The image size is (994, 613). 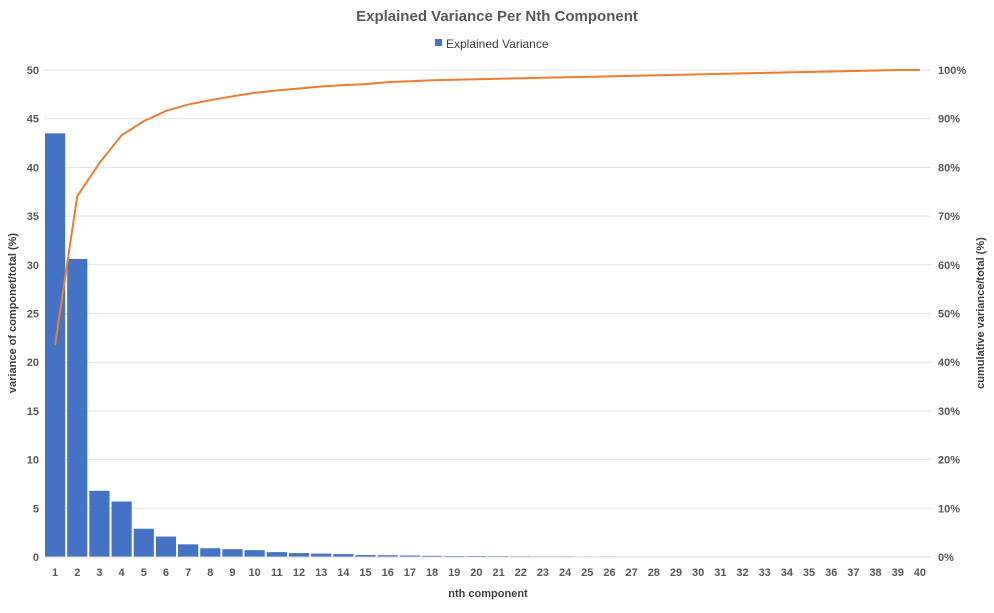 I want to click on x-tick-label: 22, so click(x=521, y=573).